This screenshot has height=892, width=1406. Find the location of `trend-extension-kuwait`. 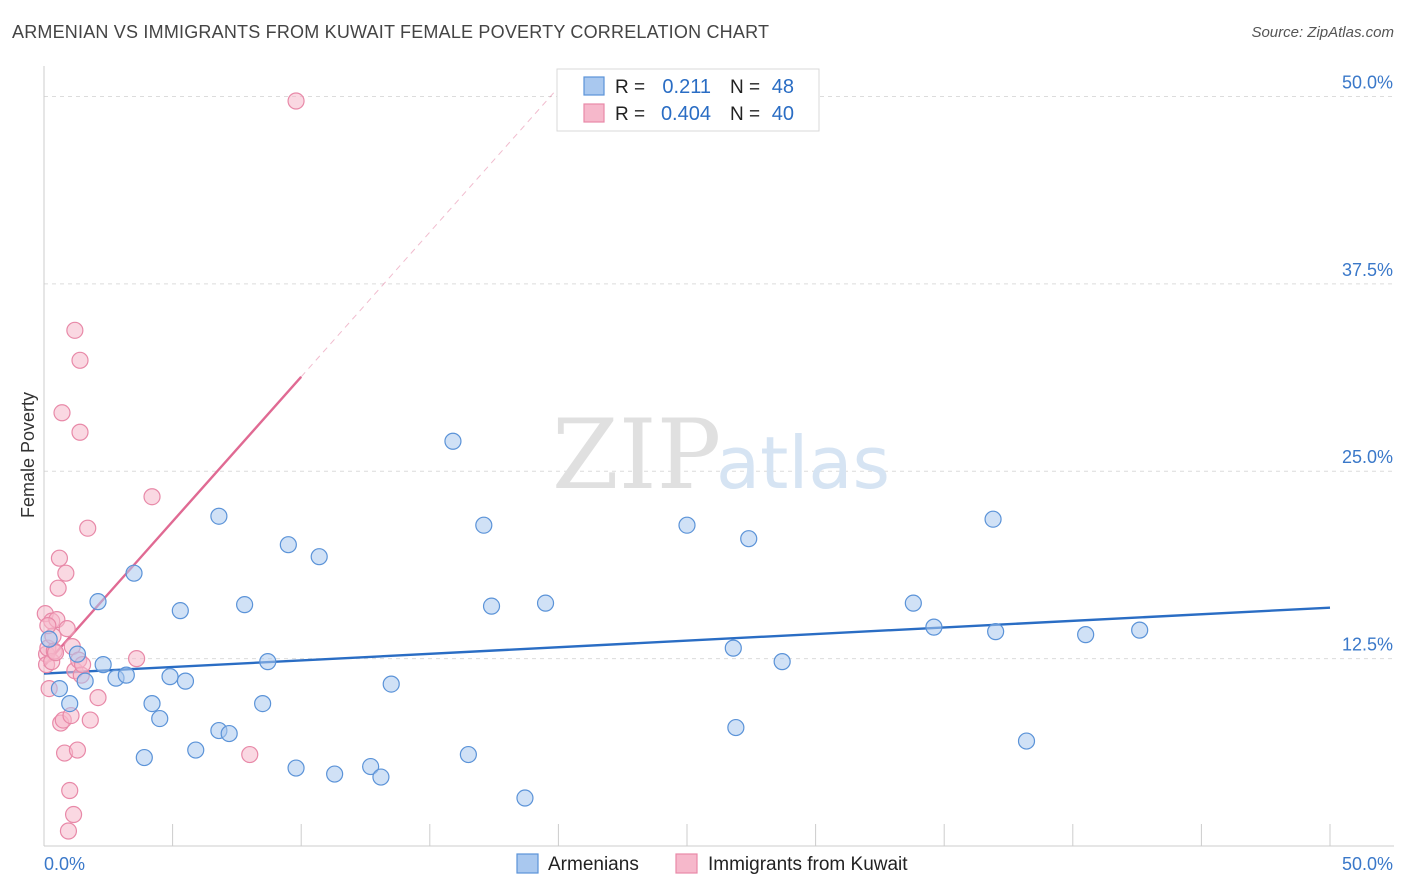

trend-extension-kuwait is located at coordinates (429, 232).